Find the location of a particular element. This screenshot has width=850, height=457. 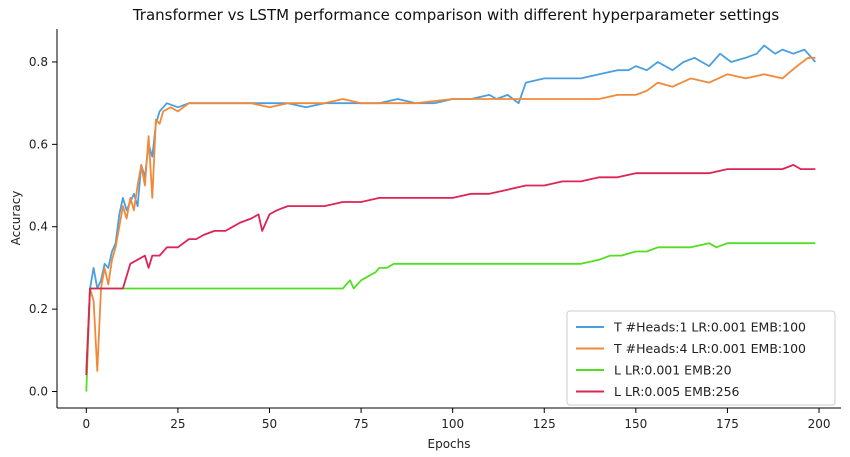

x-tick-label: 125 is located at coordinates (544, 424).